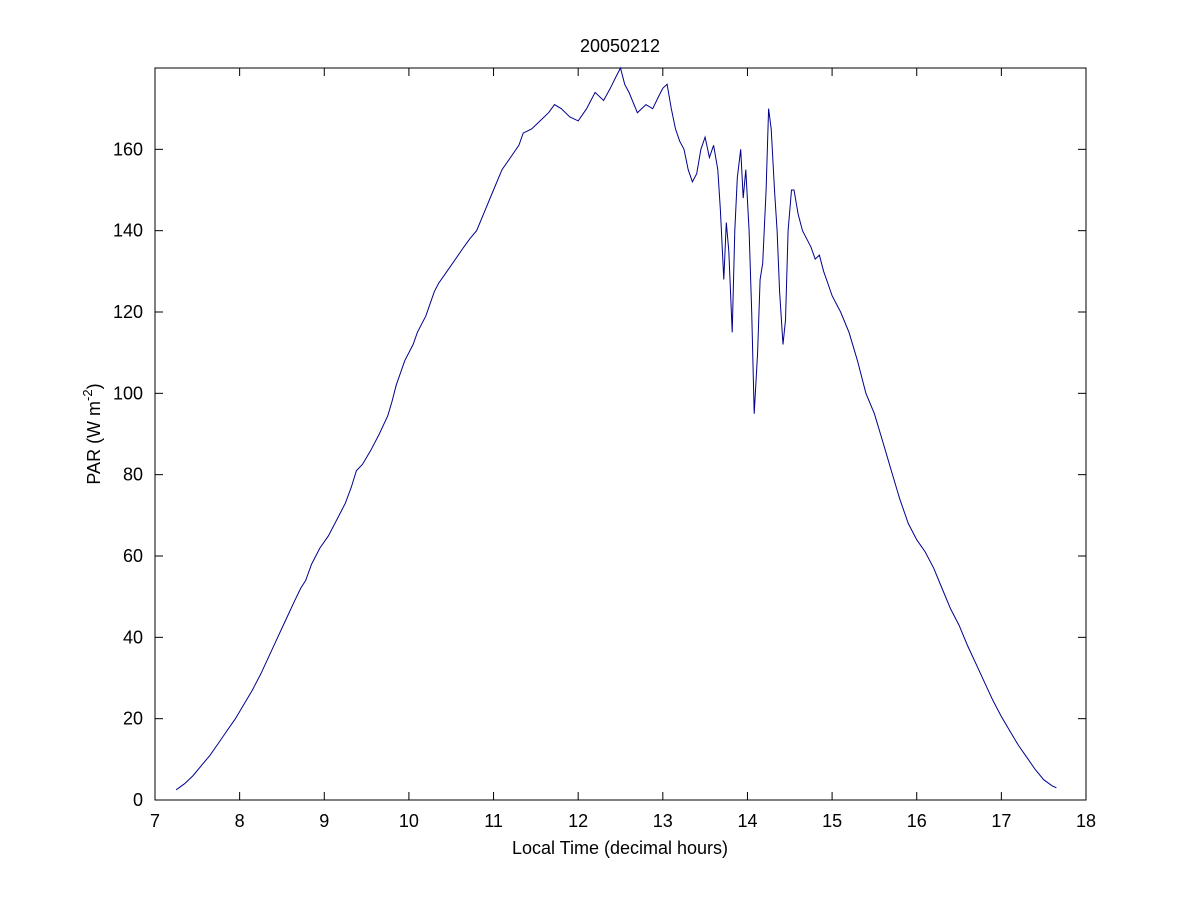  Describe the element at coordinates (240, 821) in the screenshot. I see `x-tick-label: 8` at that location.